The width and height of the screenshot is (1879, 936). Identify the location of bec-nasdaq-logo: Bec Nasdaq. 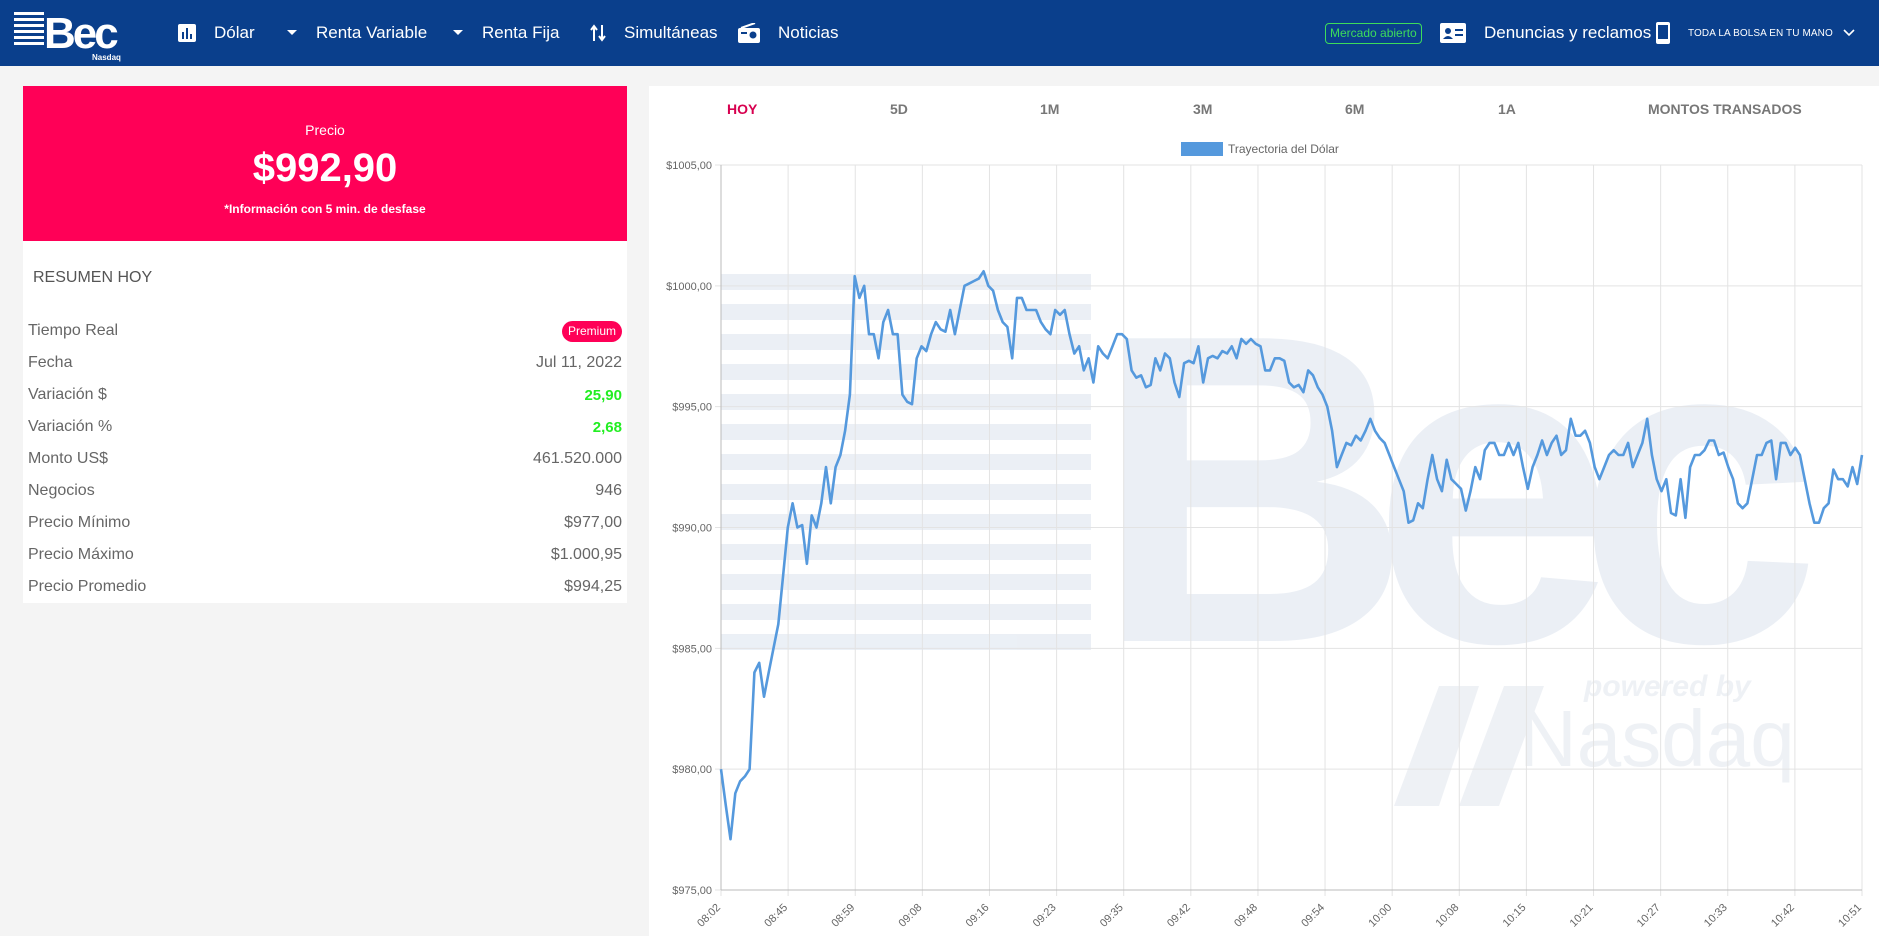
(71, 34).